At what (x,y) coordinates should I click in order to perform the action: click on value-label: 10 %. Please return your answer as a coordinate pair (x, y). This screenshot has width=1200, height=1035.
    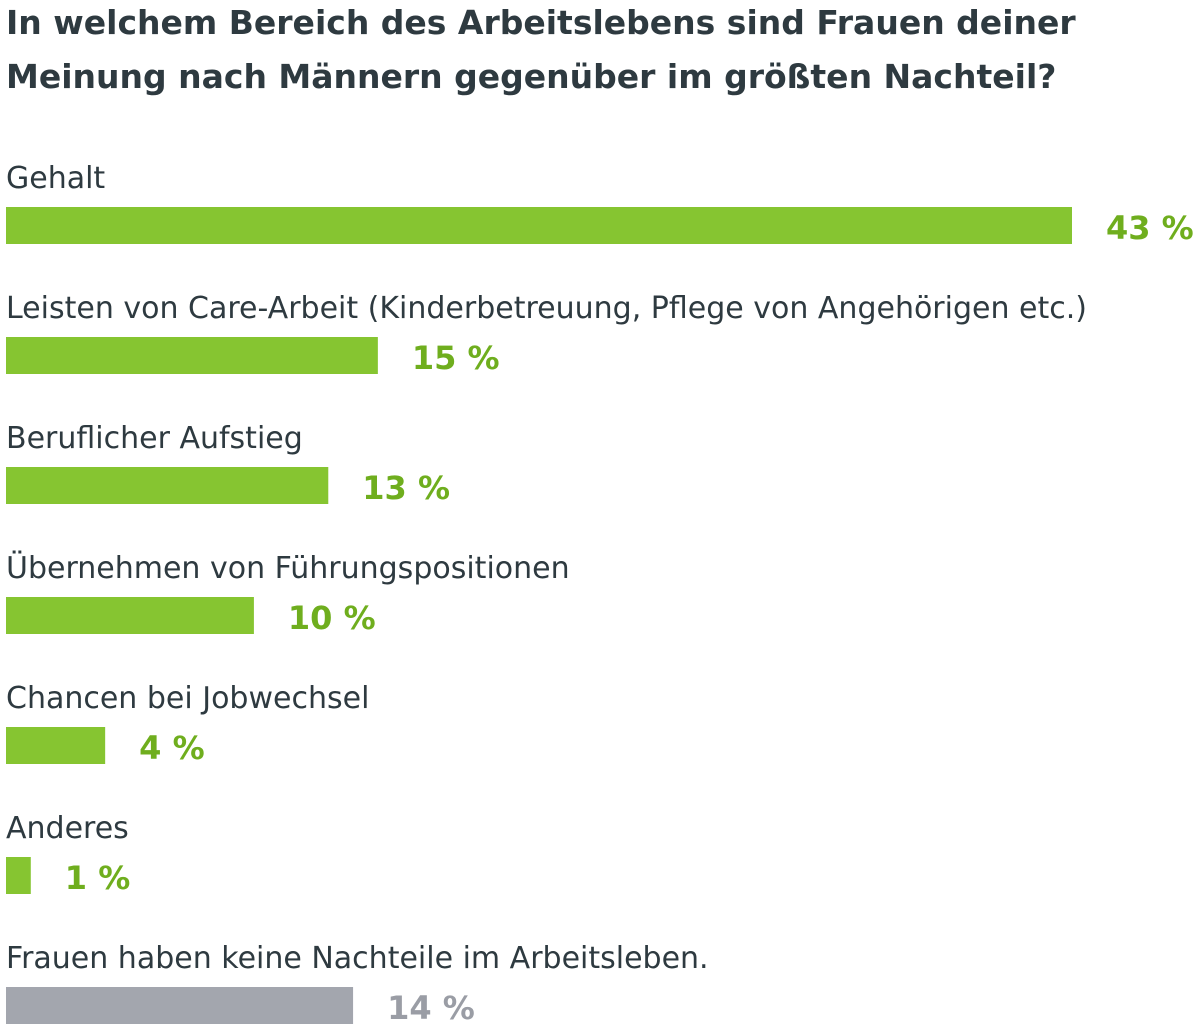
    Looking at the image, I should click on (332, 618).